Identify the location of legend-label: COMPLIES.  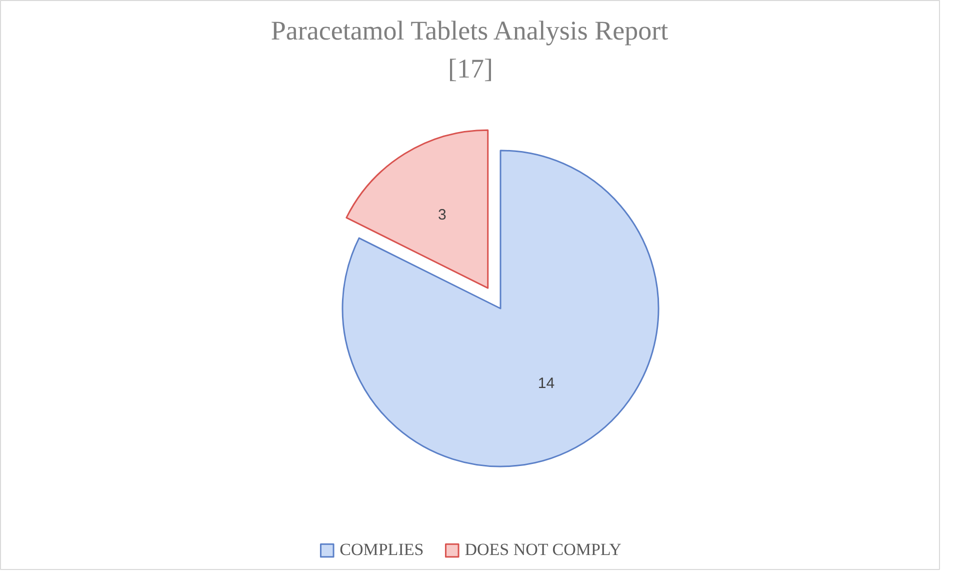
(382, 550).